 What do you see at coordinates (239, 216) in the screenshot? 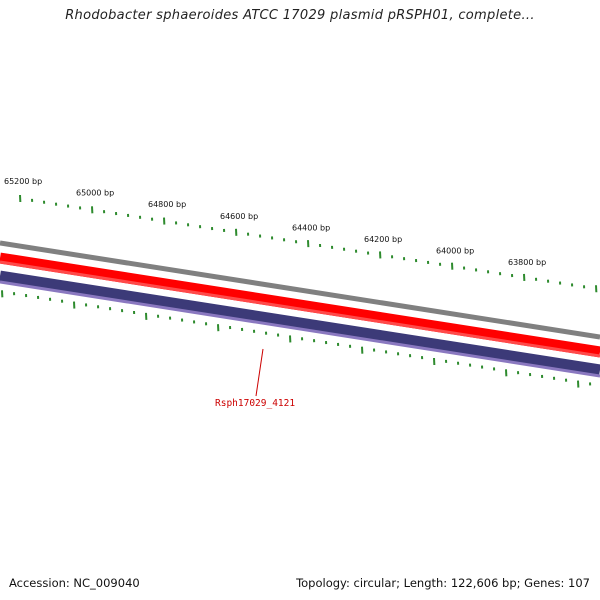
I see `tick-label: 64600 bp` at bounding box center [239, 216].